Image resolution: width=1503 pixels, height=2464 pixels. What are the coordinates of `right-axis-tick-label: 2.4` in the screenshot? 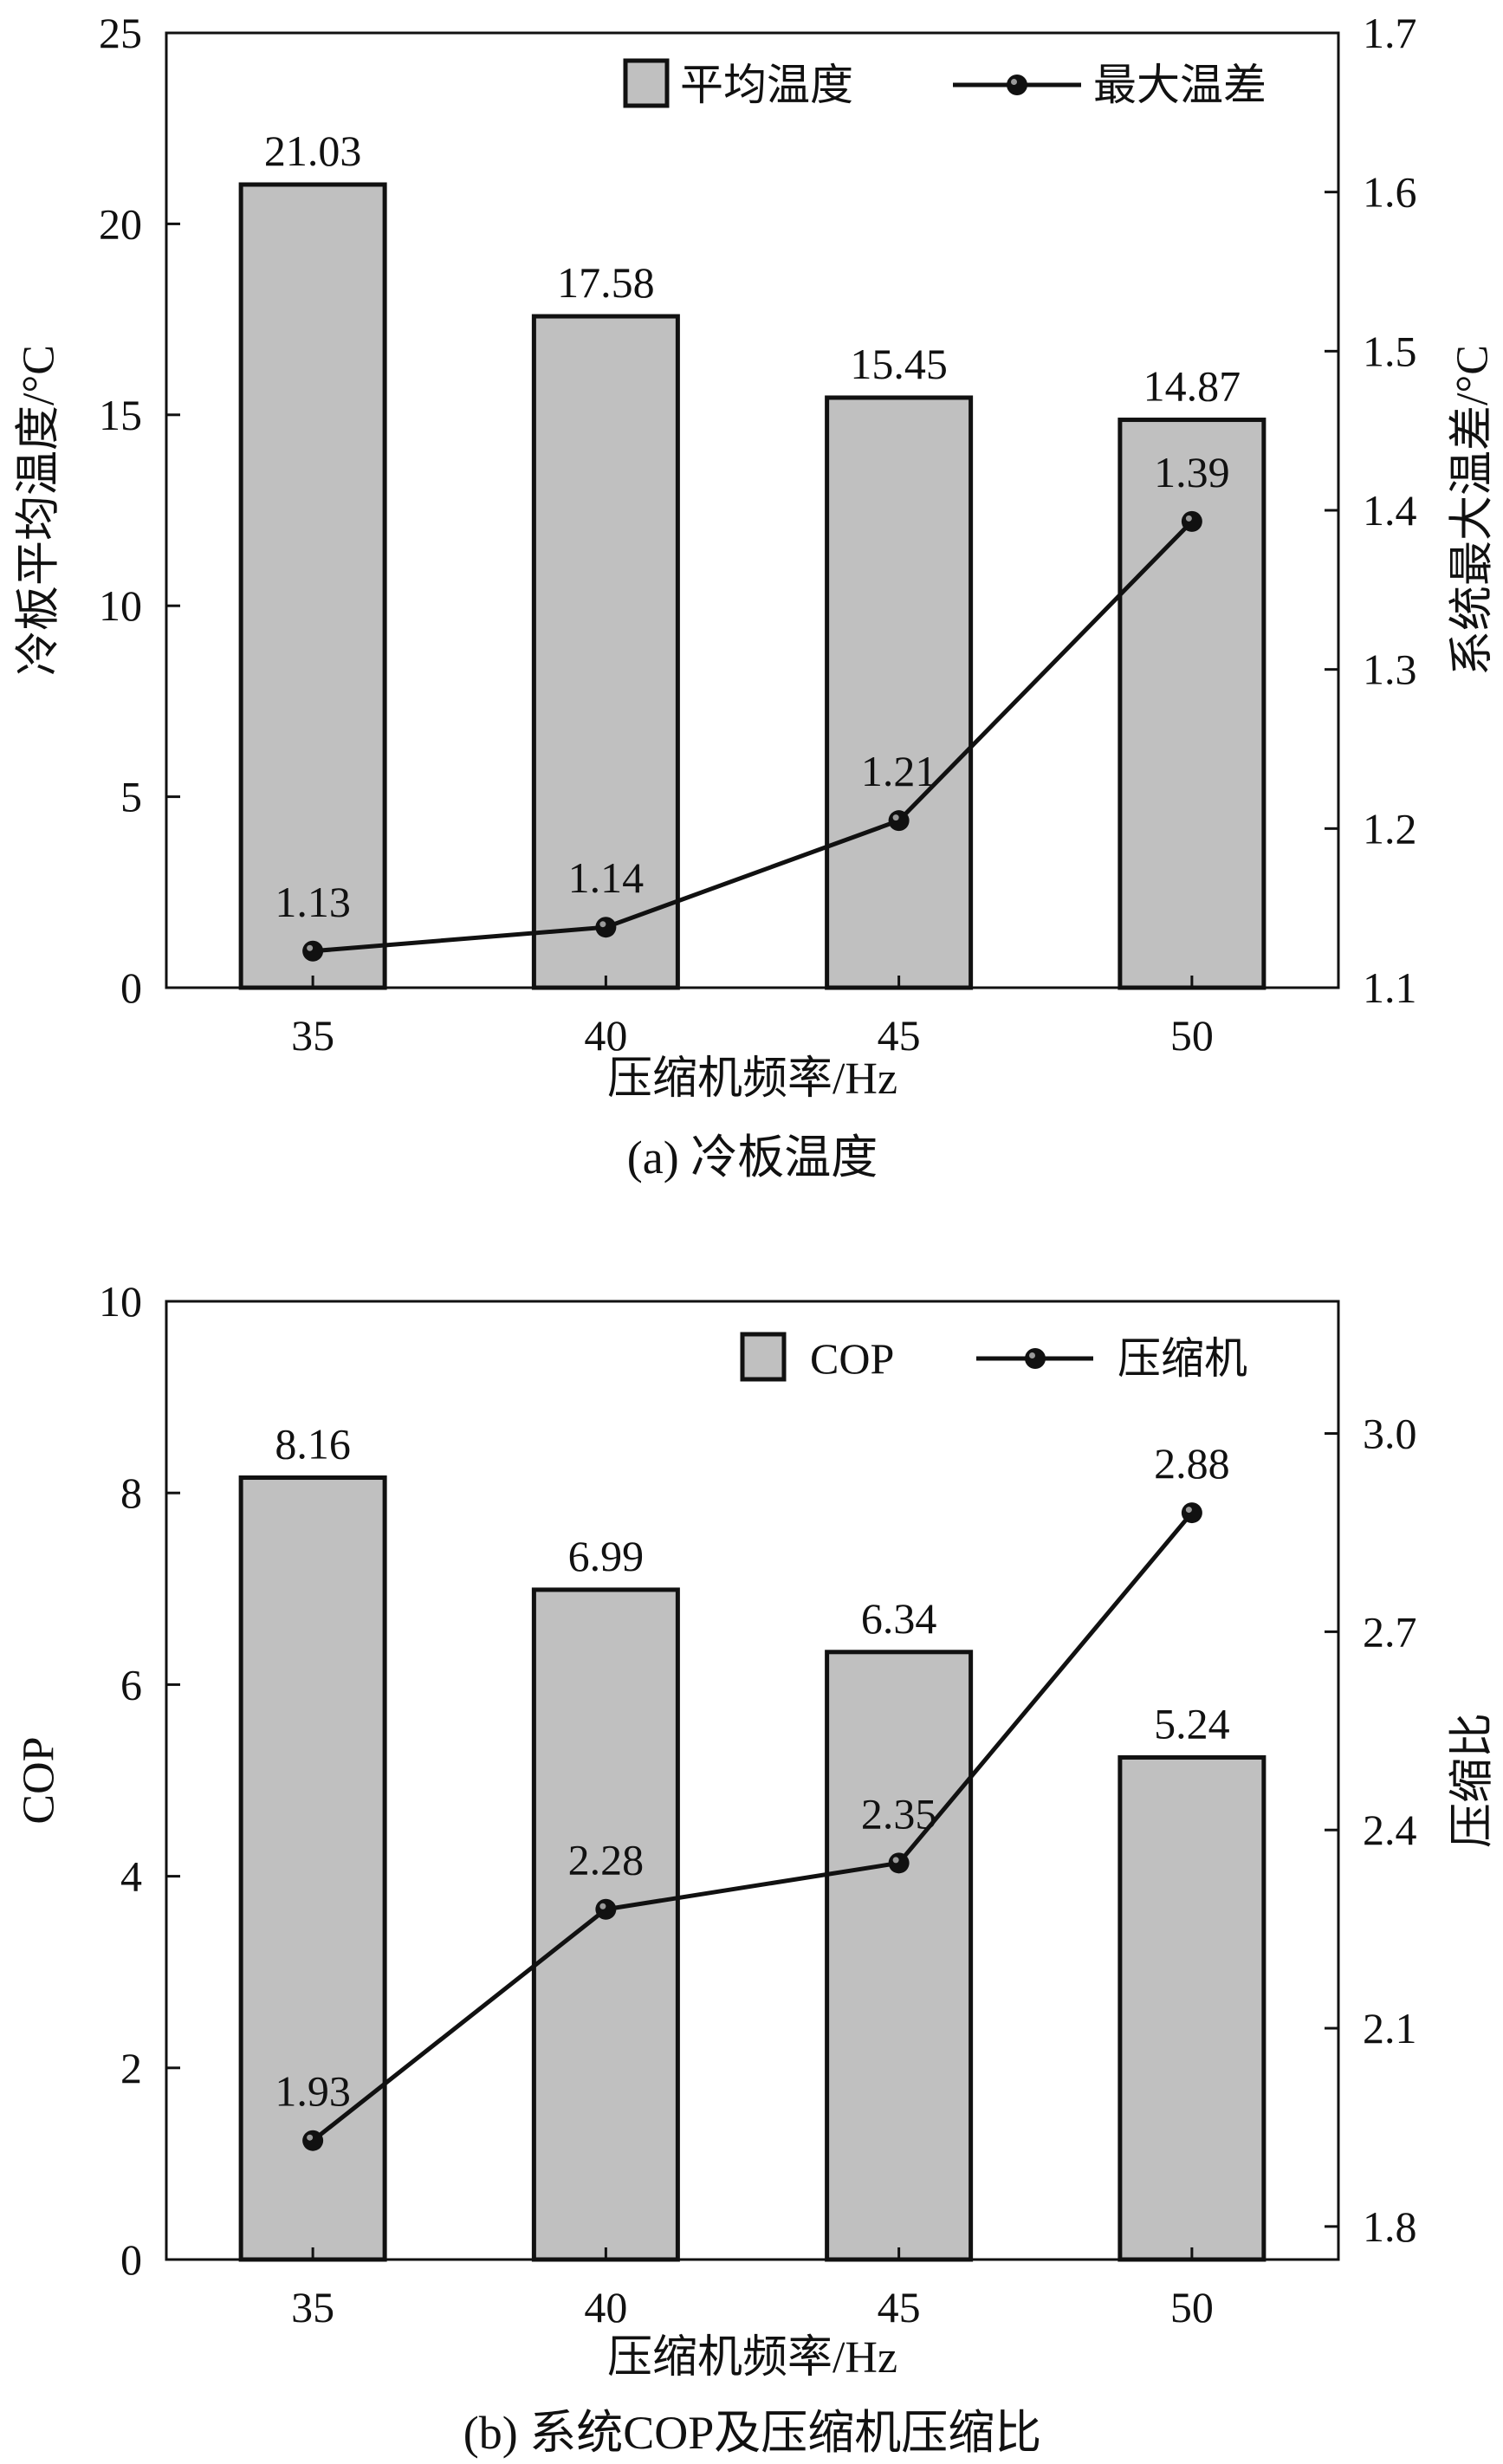 It's located at (1390, 1830).